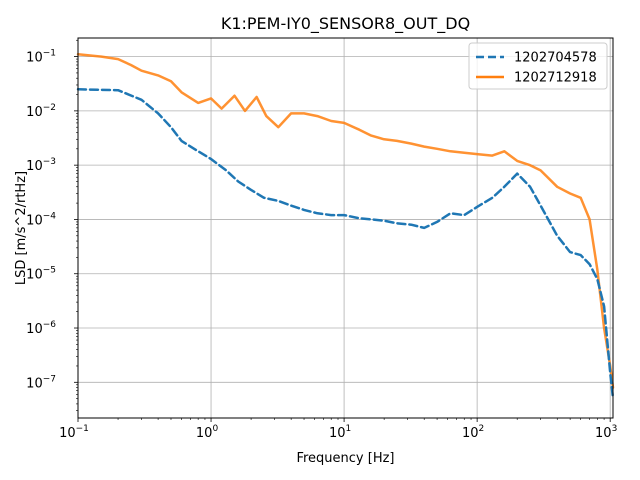 The image size is (640, 480). Describe the element at coordinates (82, 429) in the screenshot. I see `x-tick-exponent: −1` at that location.